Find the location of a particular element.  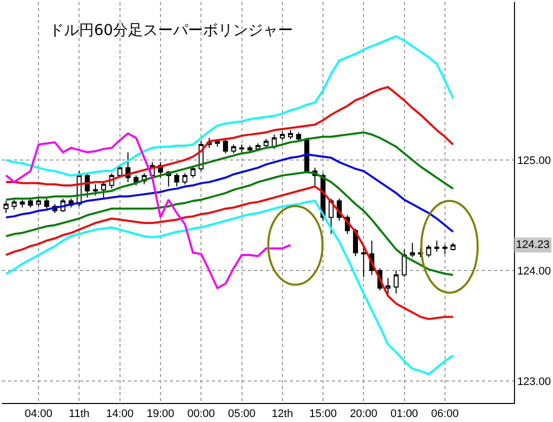

x-tick-label: 11th is located at coordinates (79, 414).